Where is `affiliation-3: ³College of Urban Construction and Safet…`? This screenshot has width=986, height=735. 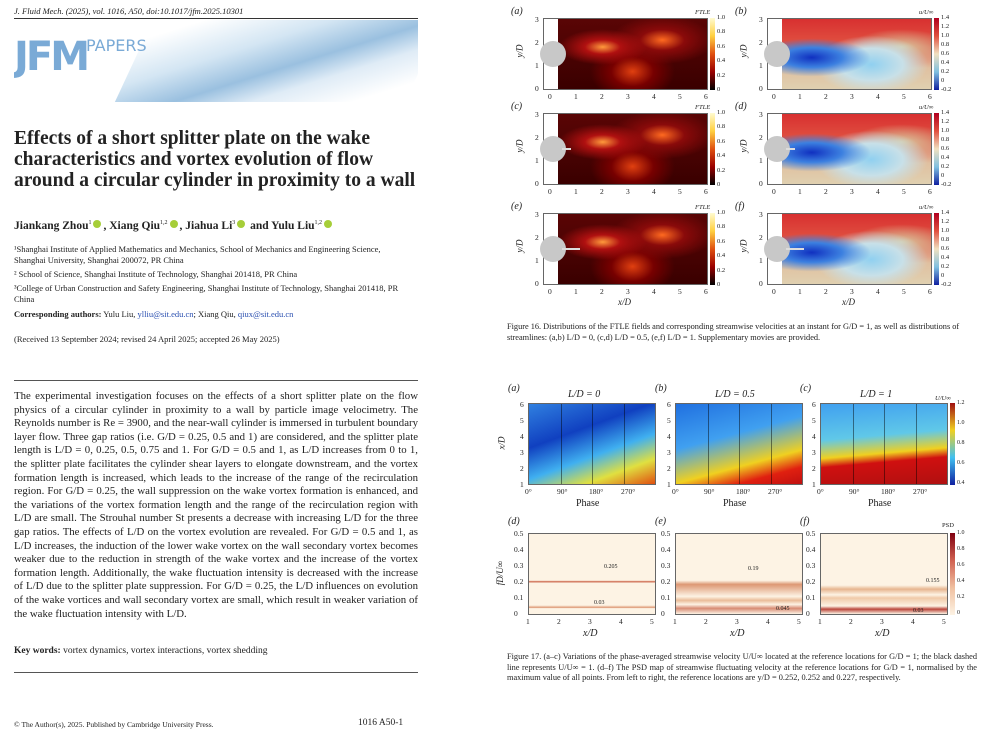
affiliation-3: ³College of Urban Construction and Safet… is located at coordinates (206, 293).